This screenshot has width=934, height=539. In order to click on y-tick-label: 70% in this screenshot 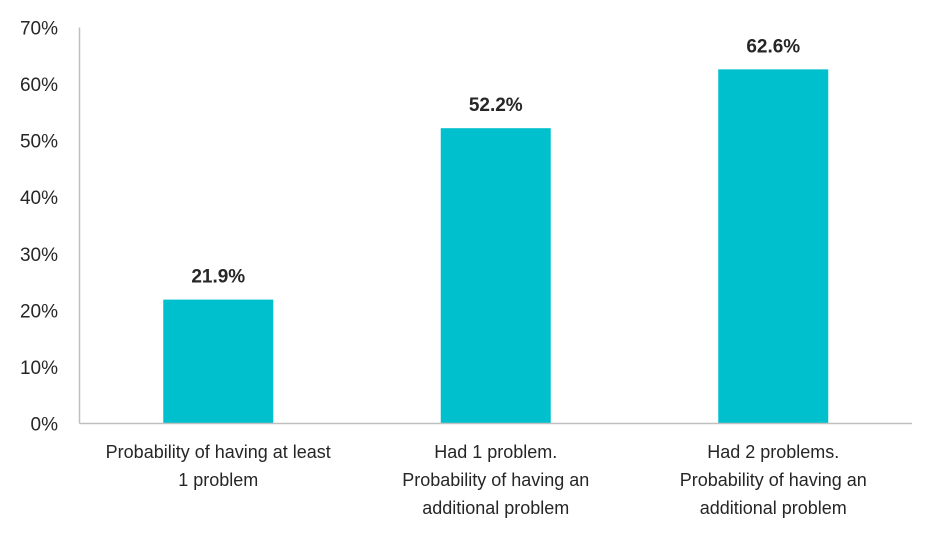, I will do `click(39, 29)`.